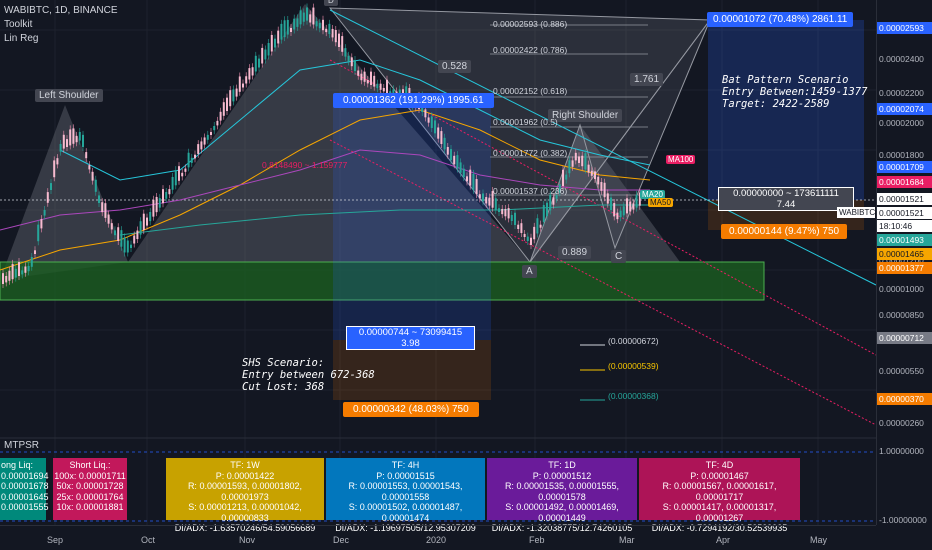 The height and width of the screenshot is (550, 932). What do you see at coordinates (619, 256) in the screenshot?
I see `point-c-label: C` at bounding box center [619, 256].